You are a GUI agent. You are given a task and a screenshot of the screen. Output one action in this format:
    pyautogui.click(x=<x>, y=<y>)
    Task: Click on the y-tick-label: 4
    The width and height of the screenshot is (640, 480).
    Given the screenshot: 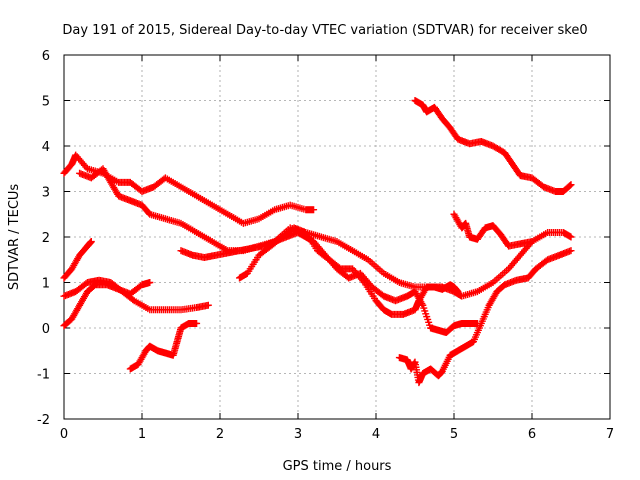 What is the action you would take?
    pyautogui.click(x=46, y=147)
    